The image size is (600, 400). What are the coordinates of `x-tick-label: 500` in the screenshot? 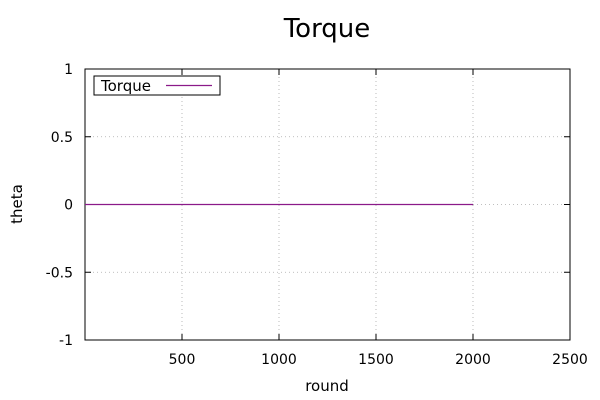 It's located at (182, 360).